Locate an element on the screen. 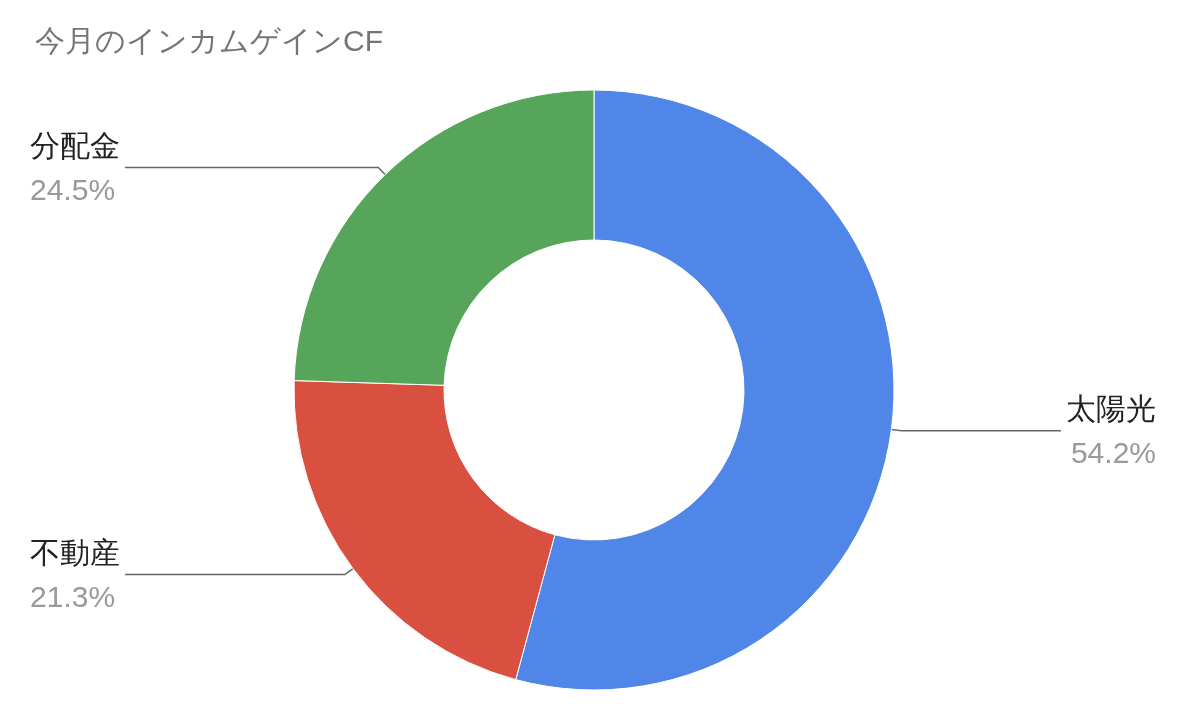 The height and width of the screenshot is (712, 1186). slice-label: 太陽光 is located at coordinates (1111, 409).